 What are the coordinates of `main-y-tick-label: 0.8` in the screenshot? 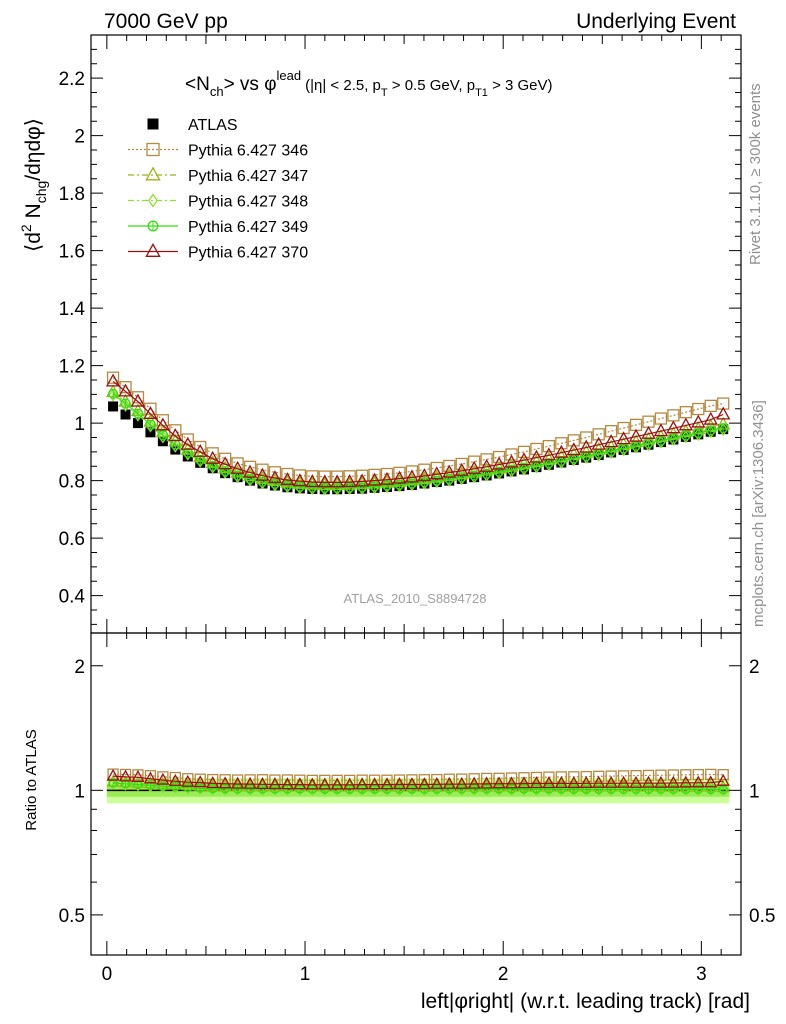 It's located at (72, 482).